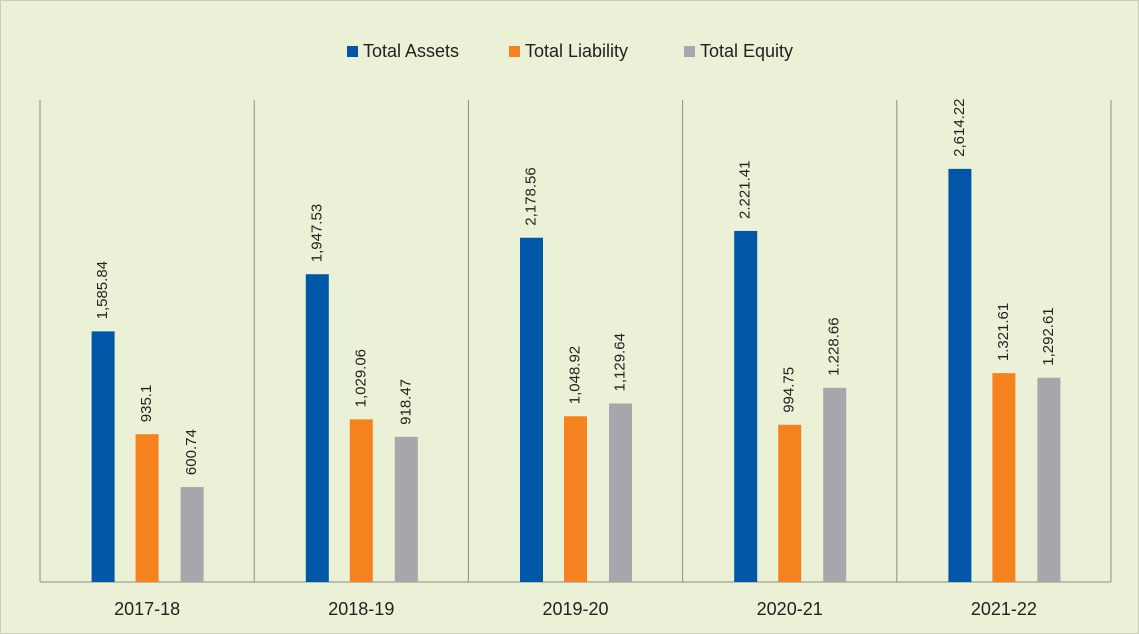  I want to click on data-label: 1.228.66, so click(834, 346).